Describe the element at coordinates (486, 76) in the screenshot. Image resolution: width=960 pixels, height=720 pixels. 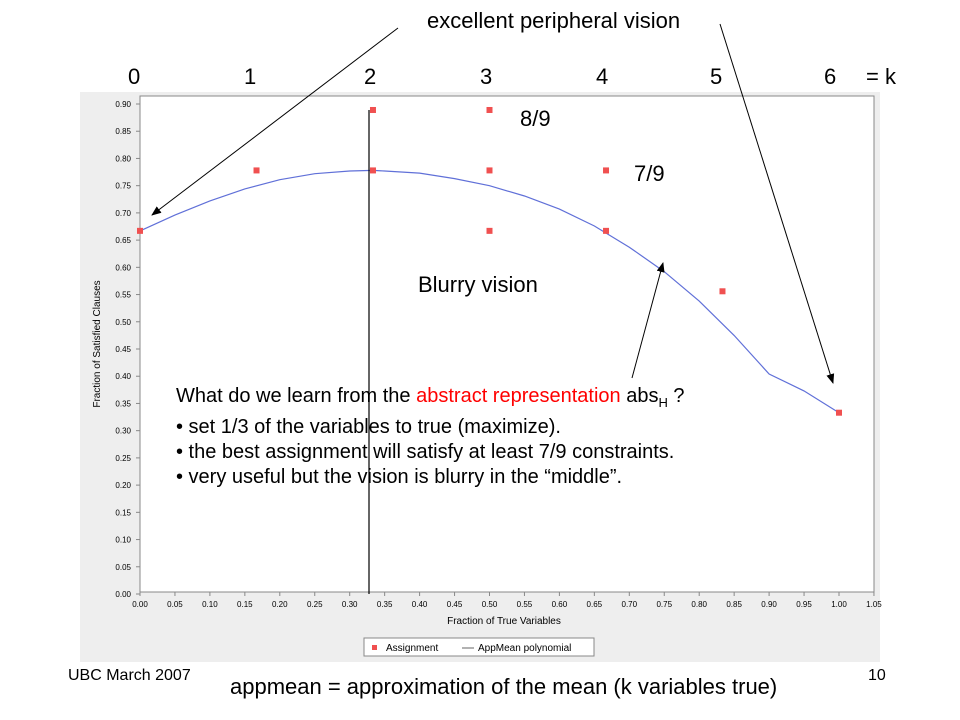
I see `k-label-3: 3` at that location.